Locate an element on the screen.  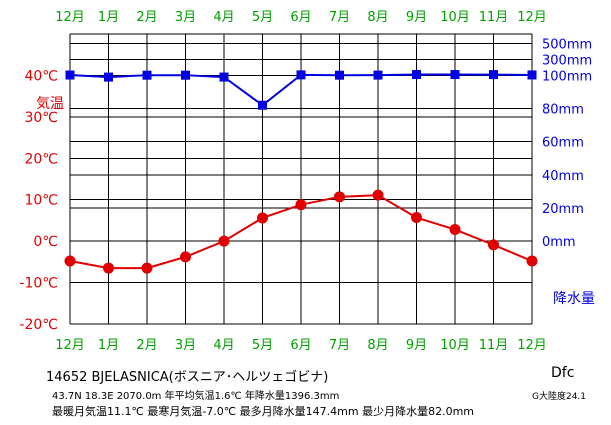
month-label-bottom: 3月 is located at coordinates (185, 345).